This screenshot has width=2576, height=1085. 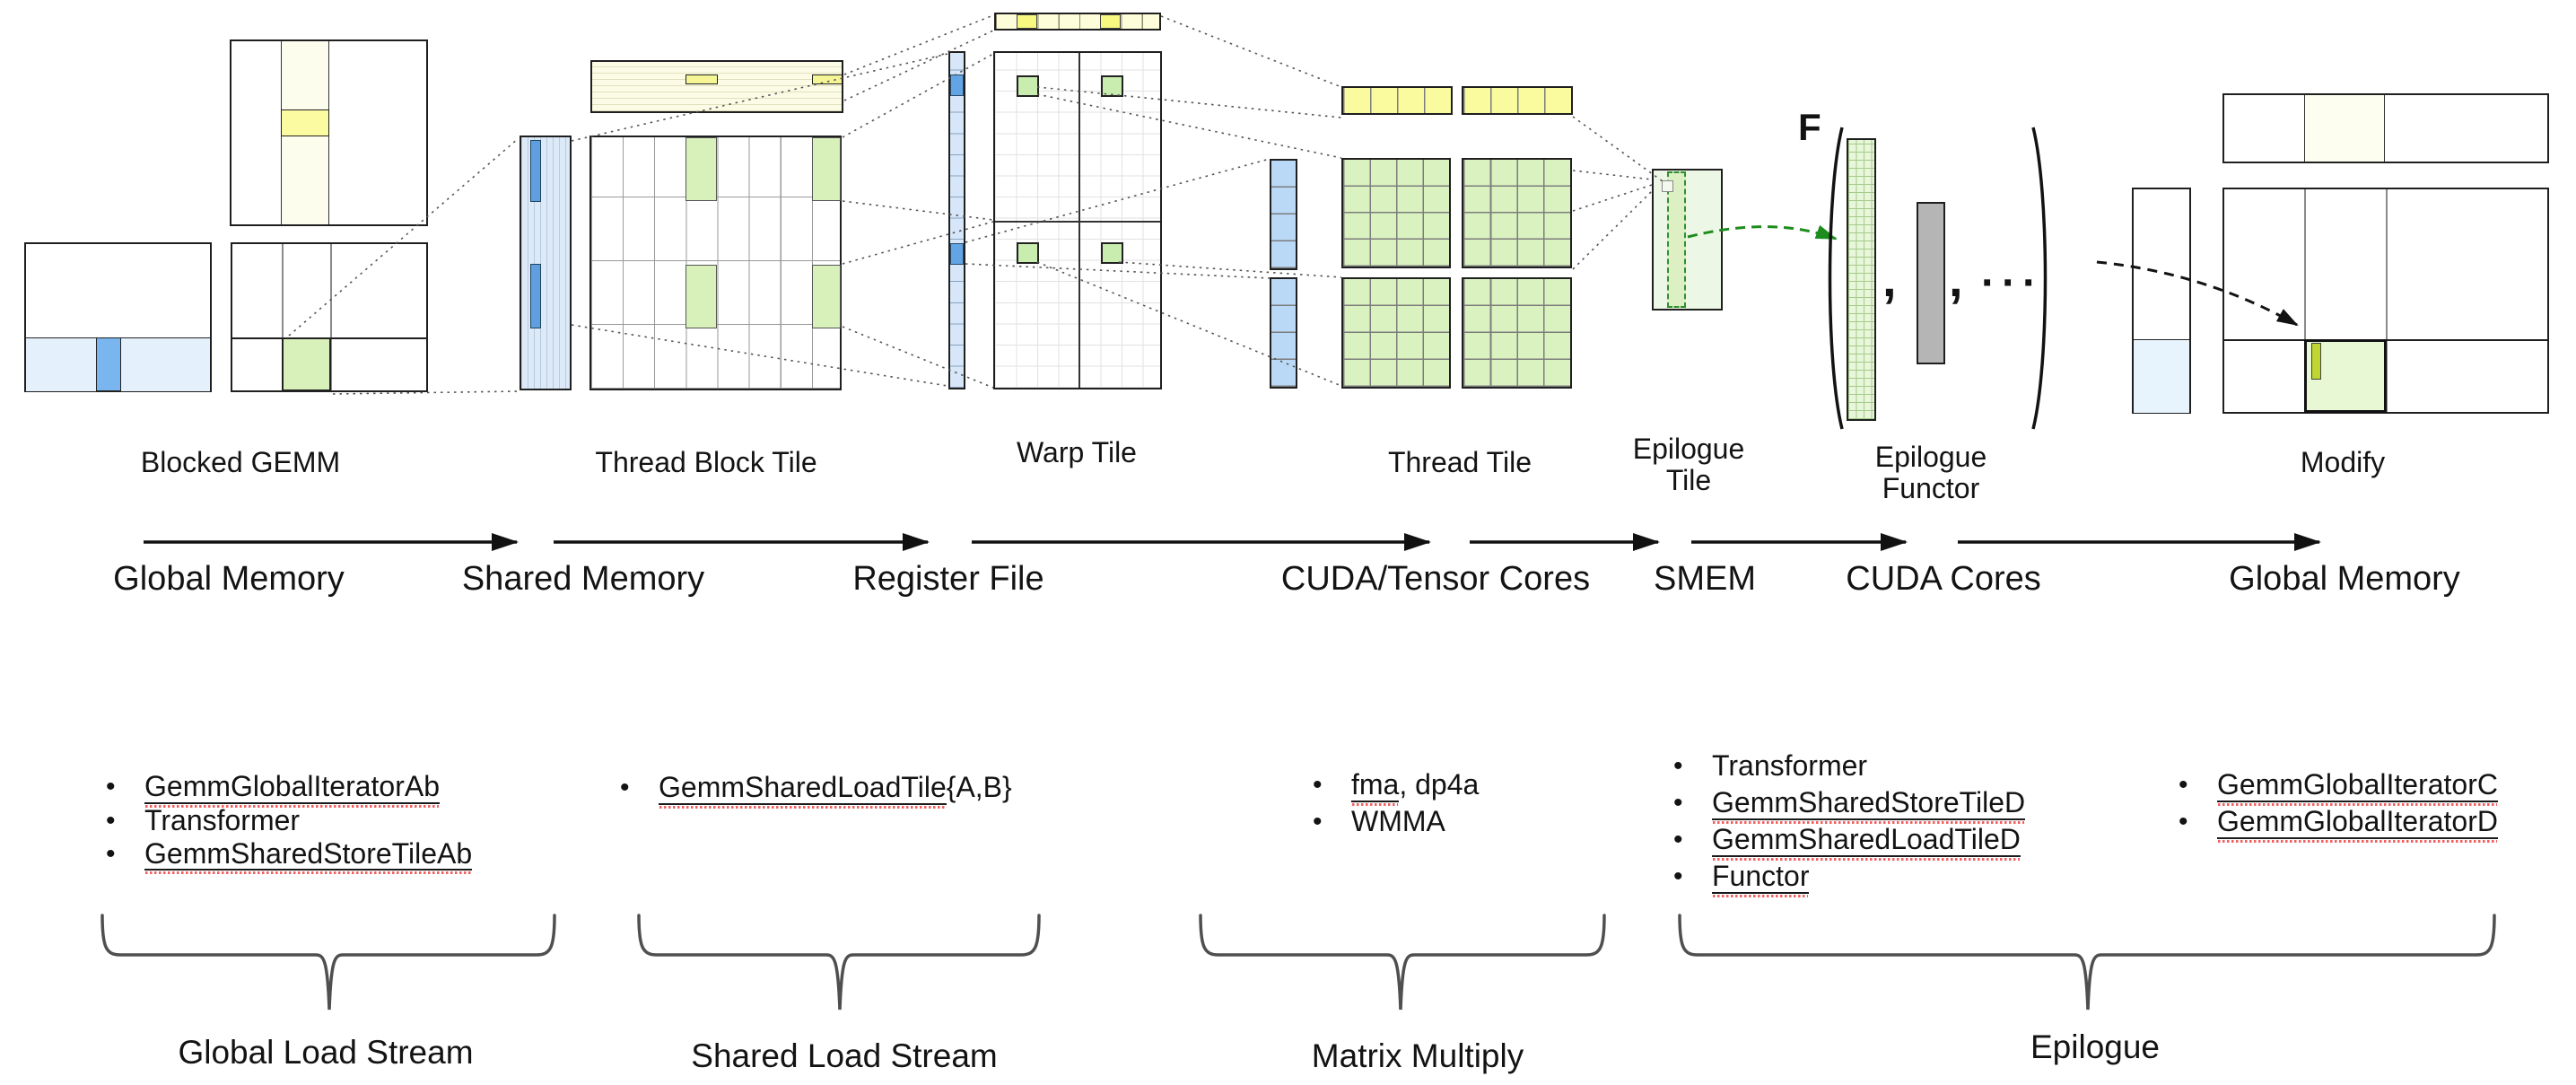 I want to click on list-item: fma, dp4a, so click(x=1396, y=786).